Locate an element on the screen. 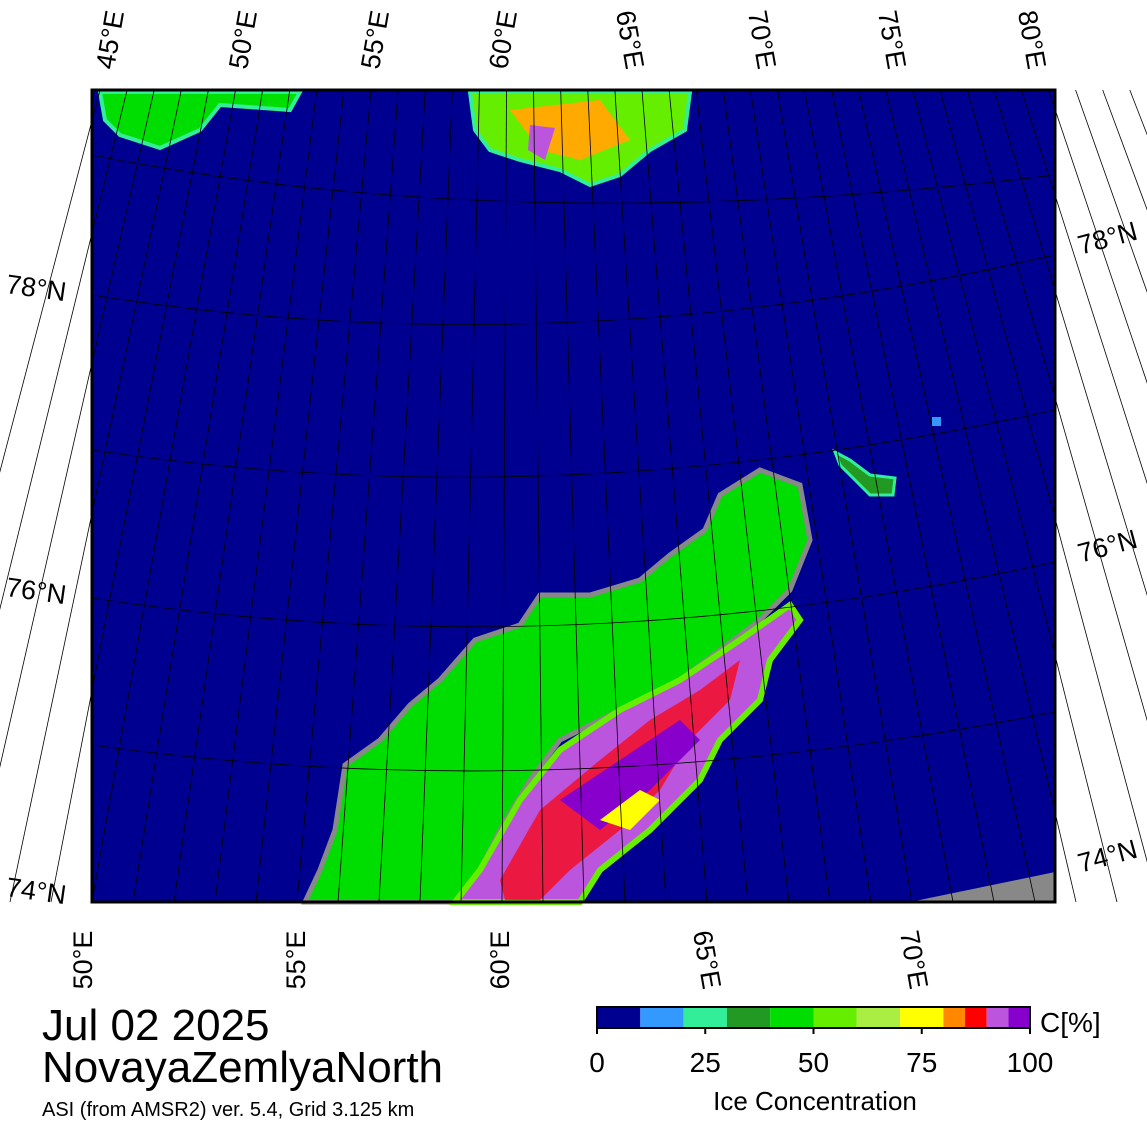 The width and height of the screenshot is (1147, 1123). land is located at coordinates (982, 887).